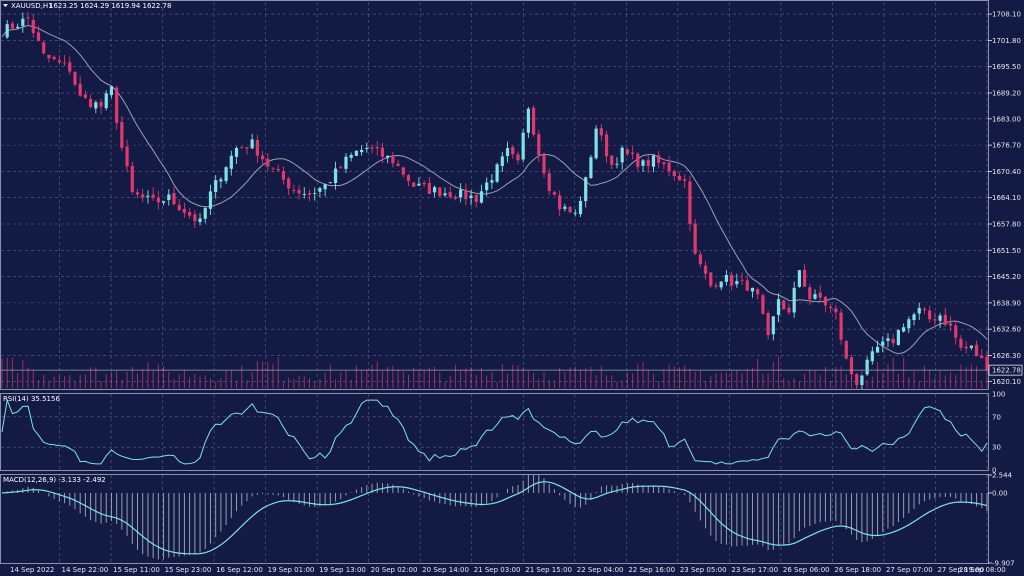 This screenshot has width=1024, height=576. I want to click on macd-histogram, so click(497, 517).